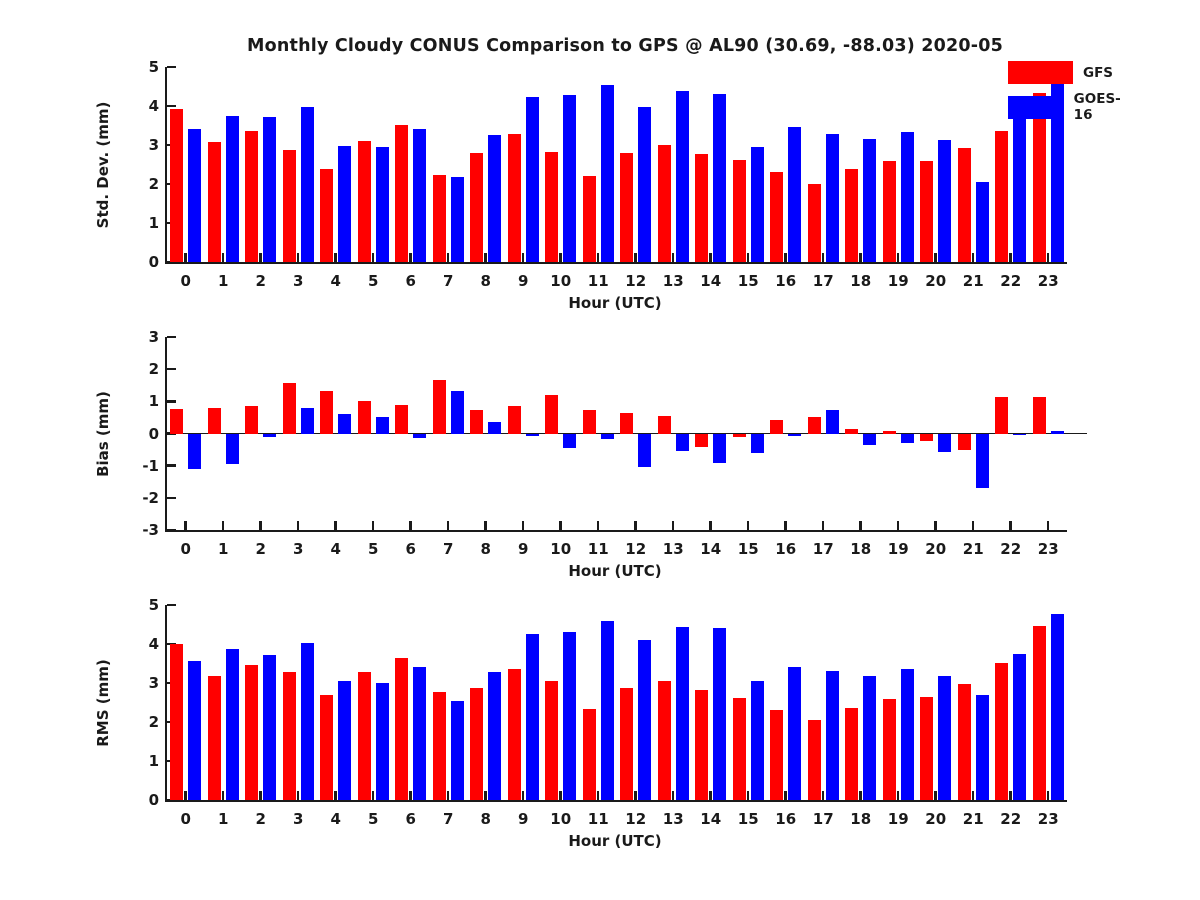  Describe the element at coordinates (777, 754) in the screenshot. I see `rms-bar-gfs-h16` at that location.